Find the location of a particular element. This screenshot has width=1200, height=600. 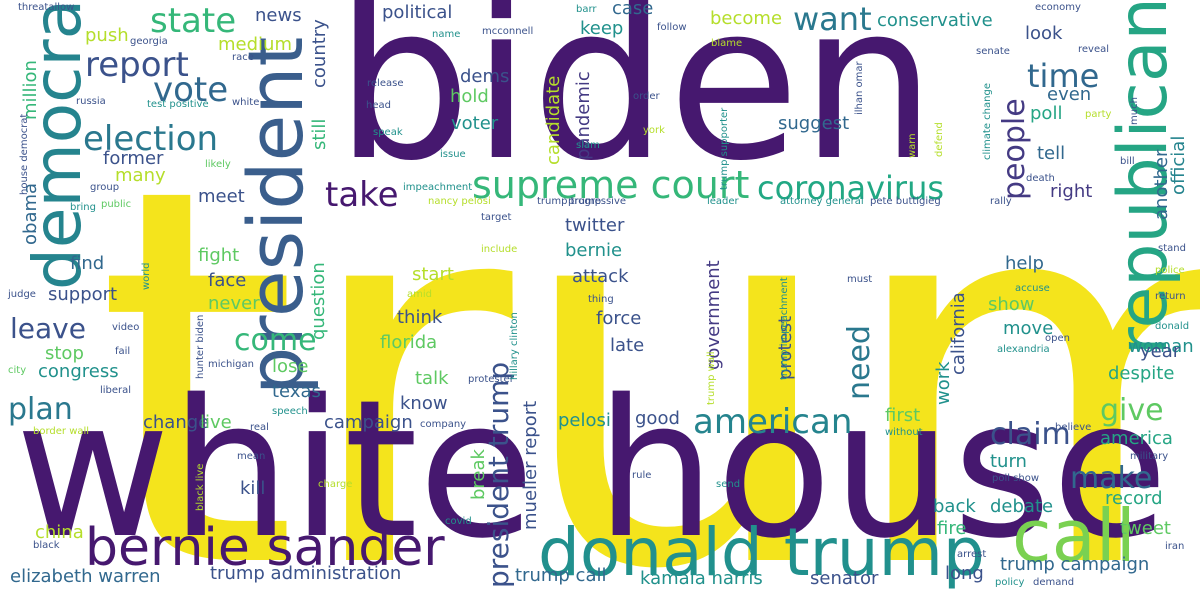

cloud-word: black live is located at coordinates (200, 487).